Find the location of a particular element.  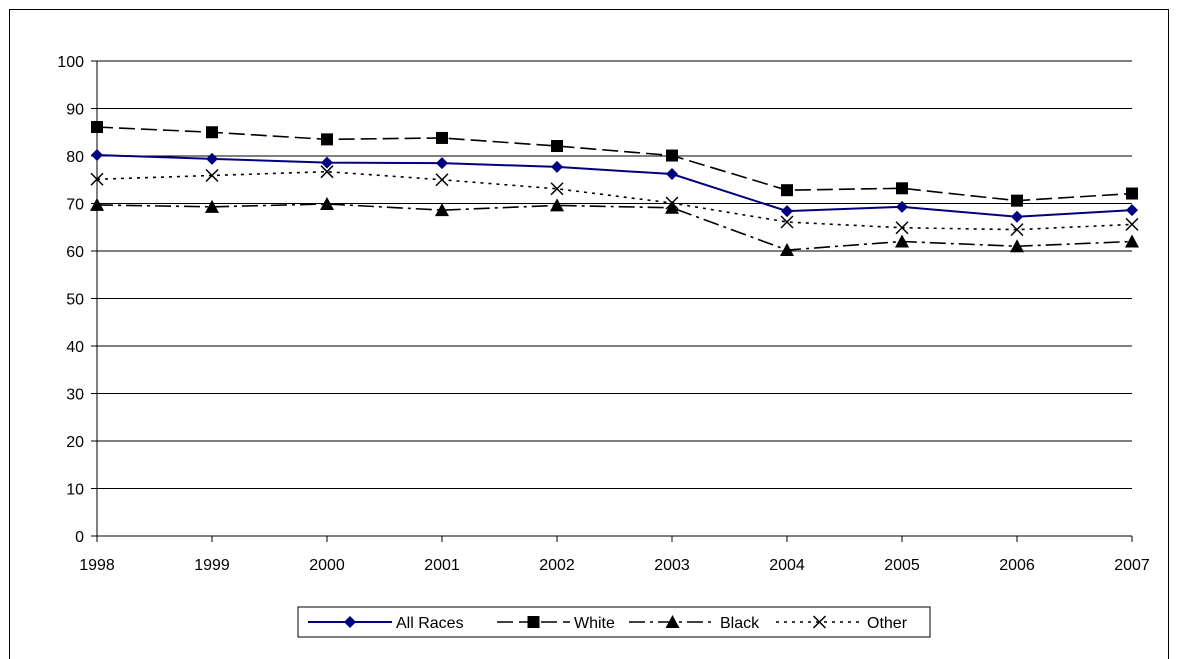

point-all-races-2003 is located at coordinates (672, 174).